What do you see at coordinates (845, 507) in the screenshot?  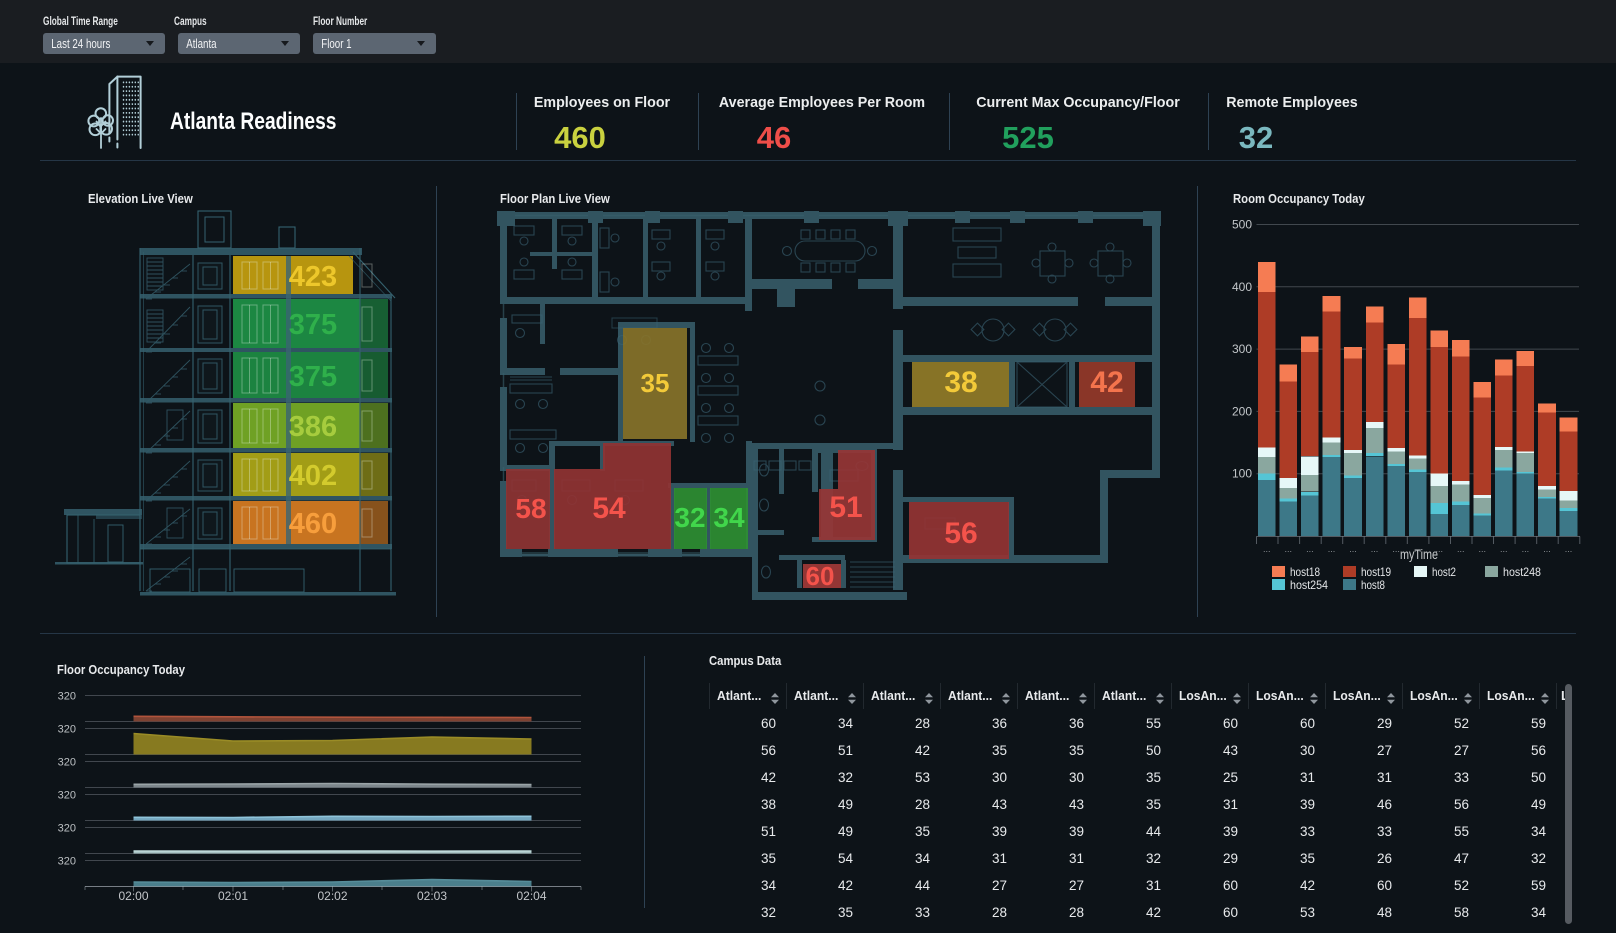 I see `svg-text: 51` at bounding box center [845, 507].